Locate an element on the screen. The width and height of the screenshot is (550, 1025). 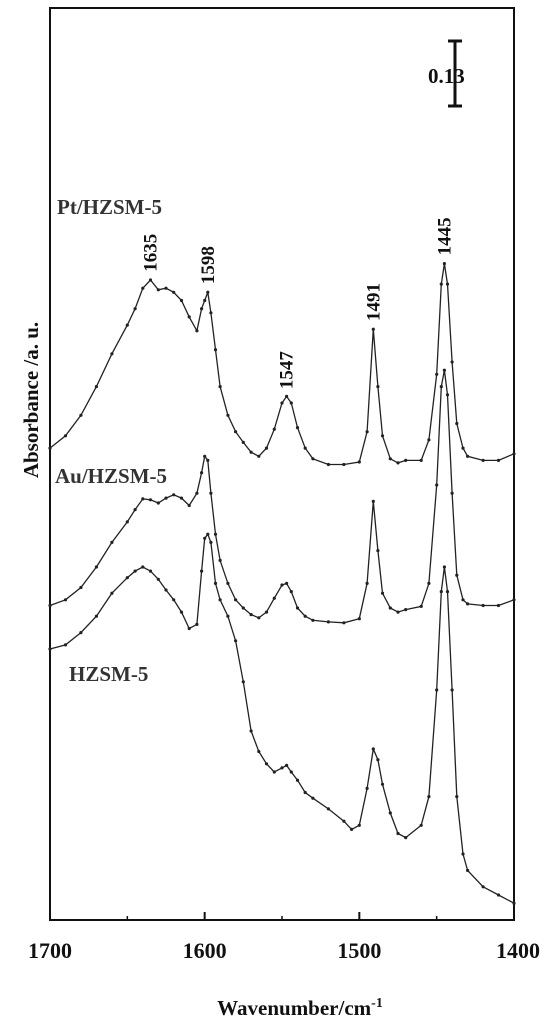
x-axis-title-main: Wavenumber/cm is located at coordinates (294, 1008).